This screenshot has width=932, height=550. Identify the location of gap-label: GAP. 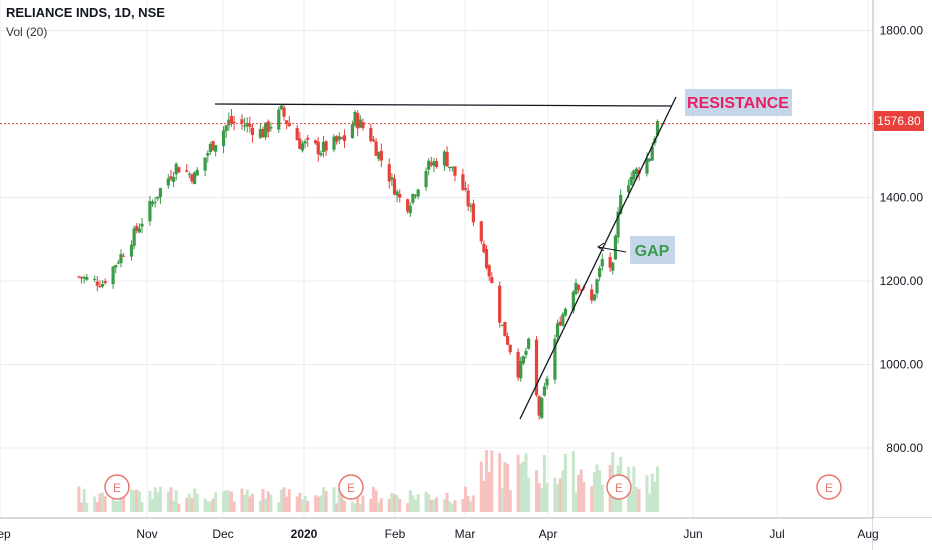
(652, 250).